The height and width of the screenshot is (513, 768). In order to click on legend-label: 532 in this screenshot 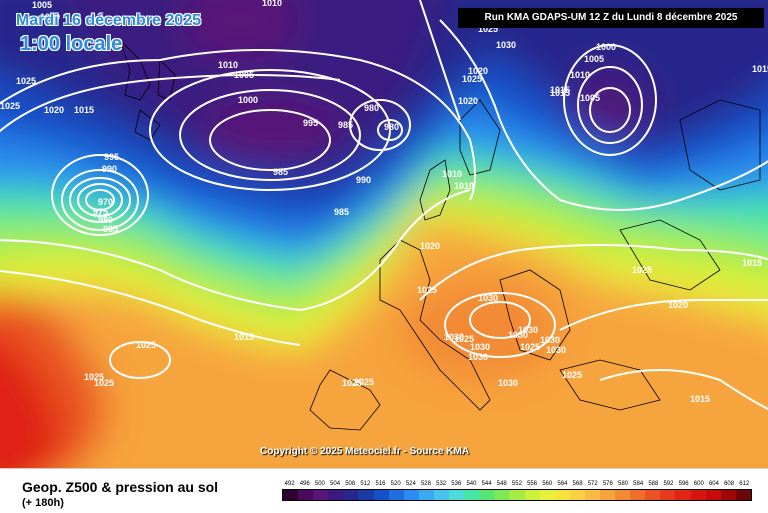, I will do `click(441, 484)`.